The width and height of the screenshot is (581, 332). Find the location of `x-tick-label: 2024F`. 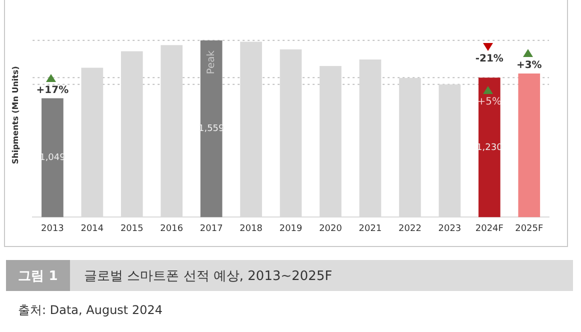

x-tick-label: 2024F is located at coordinates (489, 229).